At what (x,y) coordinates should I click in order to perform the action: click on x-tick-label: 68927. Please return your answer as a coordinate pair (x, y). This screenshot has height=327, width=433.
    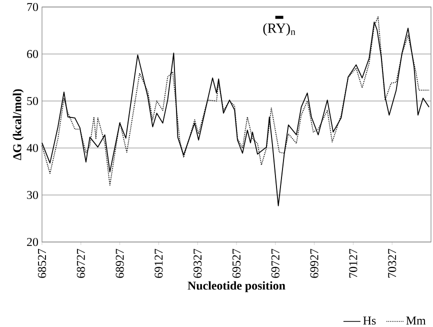
    Looking at the image, I should click on (120, 263).